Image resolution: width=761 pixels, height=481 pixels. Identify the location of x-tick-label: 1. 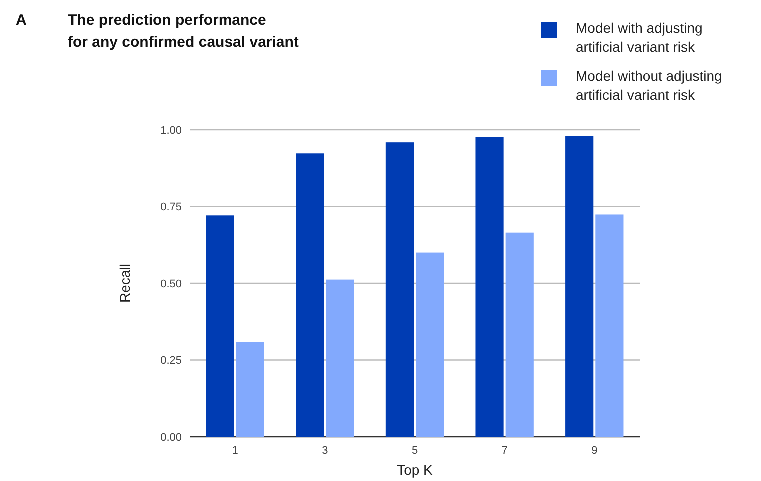
(235, 451).